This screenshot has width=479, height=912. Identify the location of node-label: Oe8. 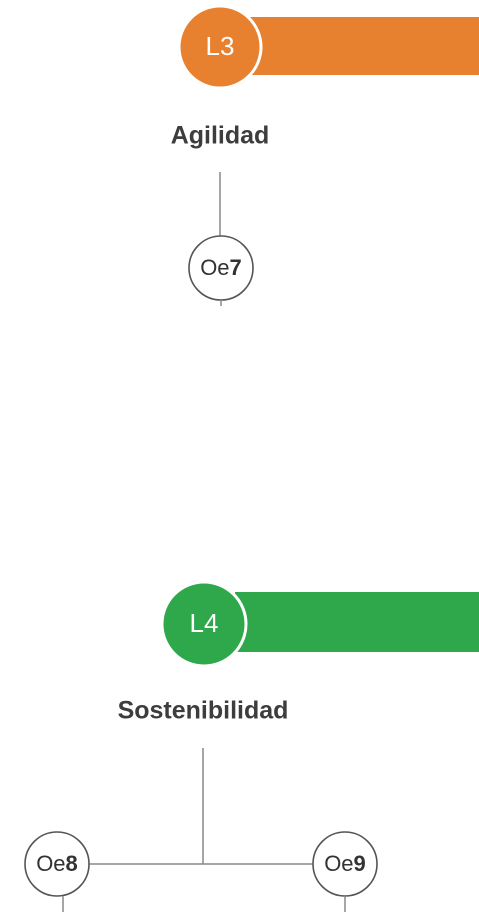
(57, 863).